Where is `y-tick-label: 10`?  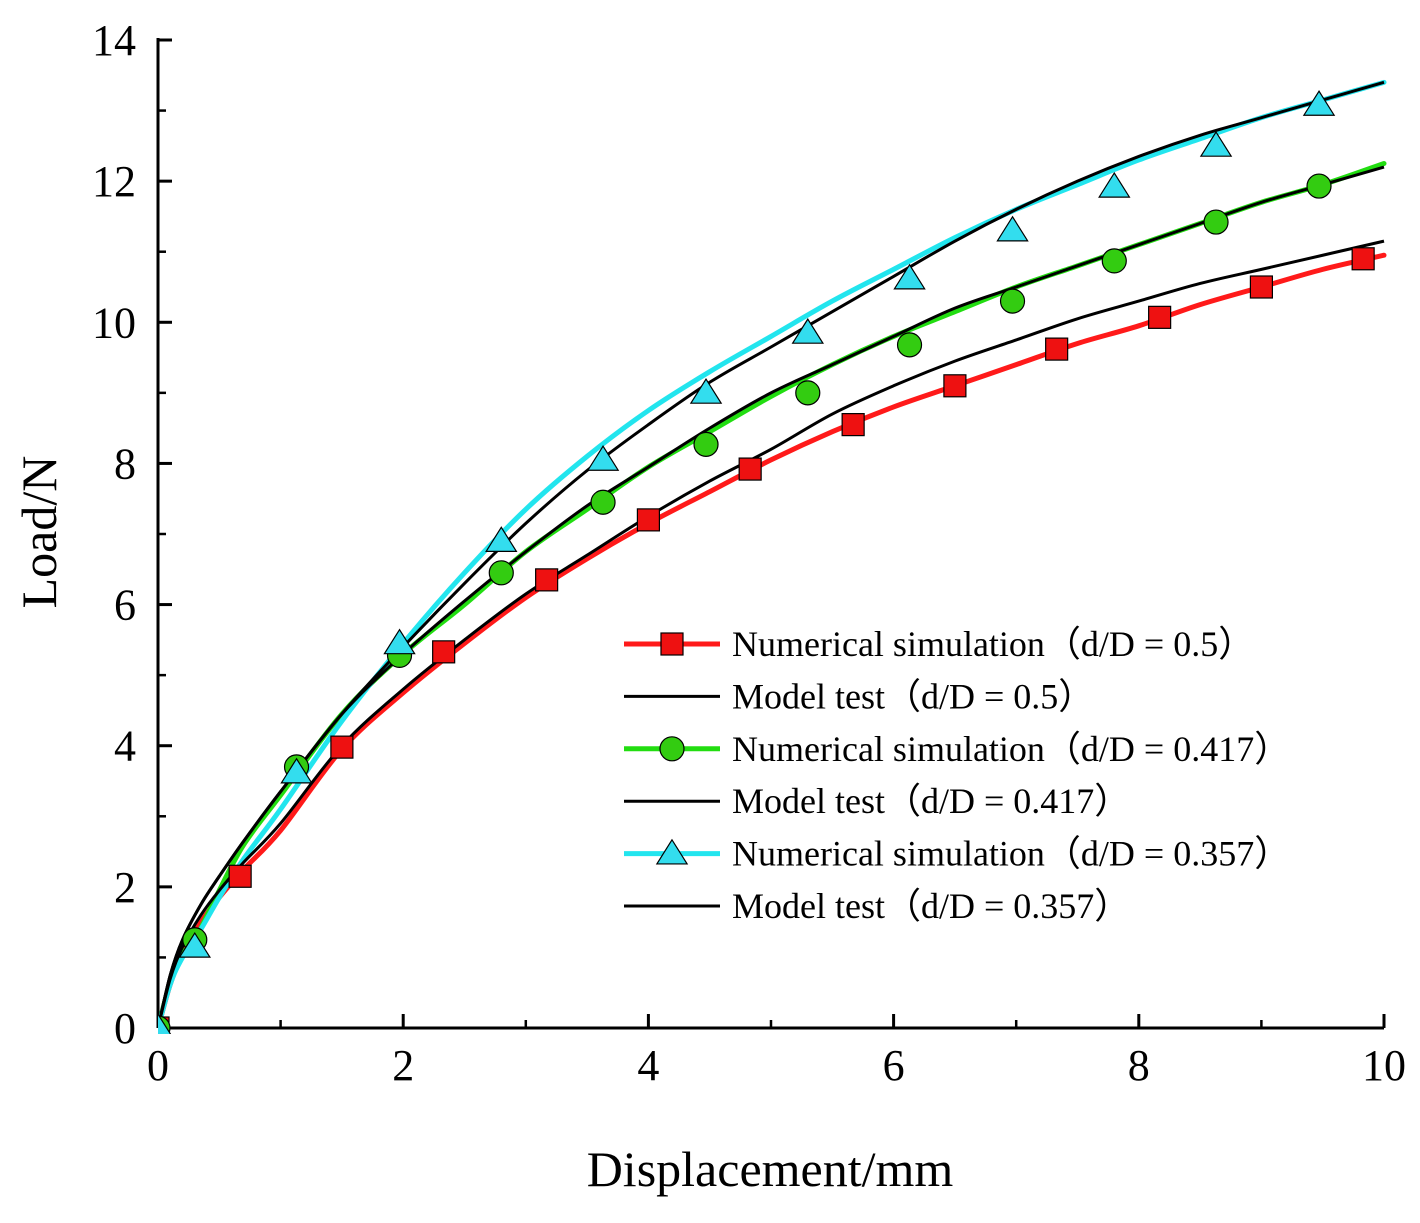 y-tick-label: 10 is located at coordinates (114, 322).